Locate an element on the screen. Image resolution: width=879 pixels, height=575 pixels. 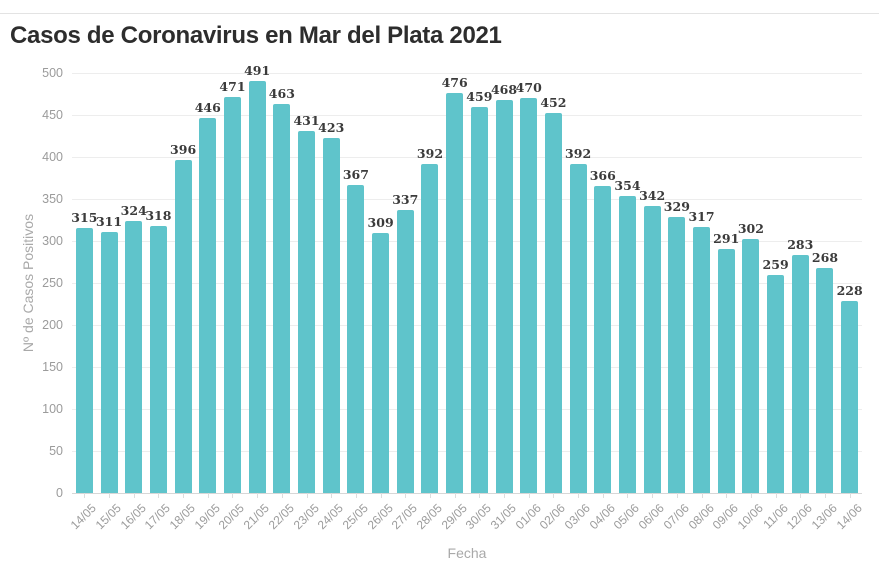
y-tick-label: 200 is located at coordinates (52, 325).